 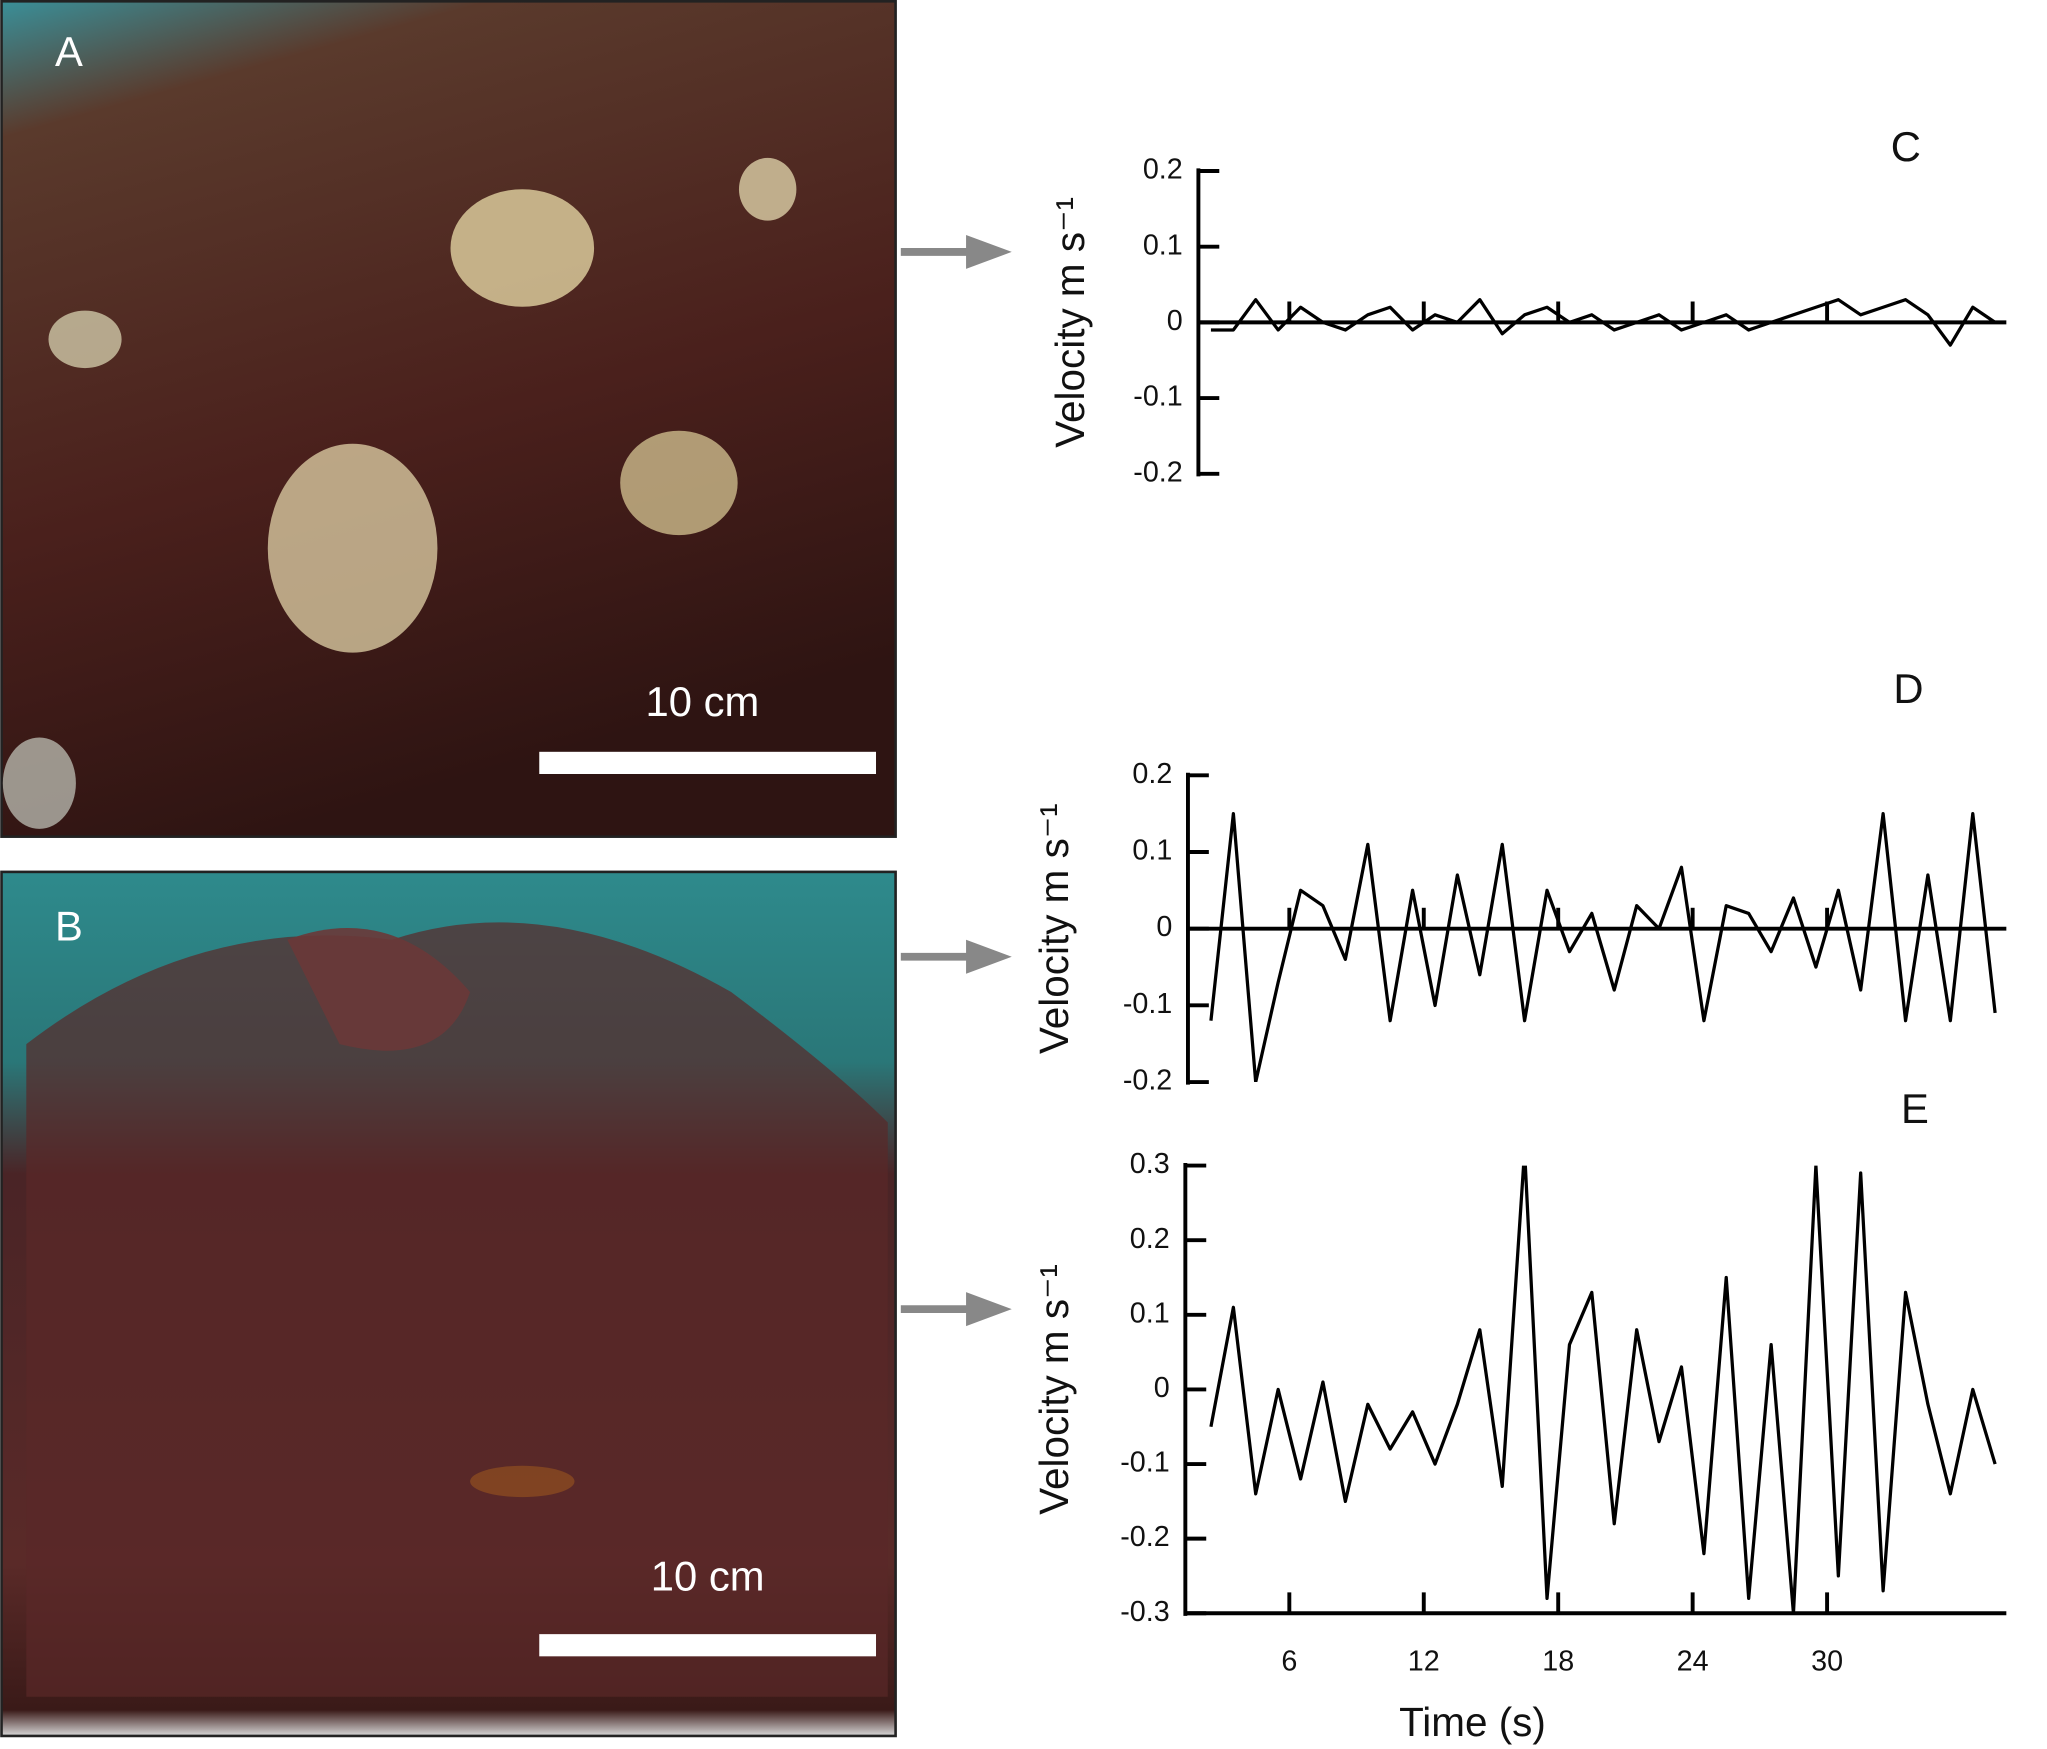 I want to click on panel-title: D, so click(x=1908, y=688).